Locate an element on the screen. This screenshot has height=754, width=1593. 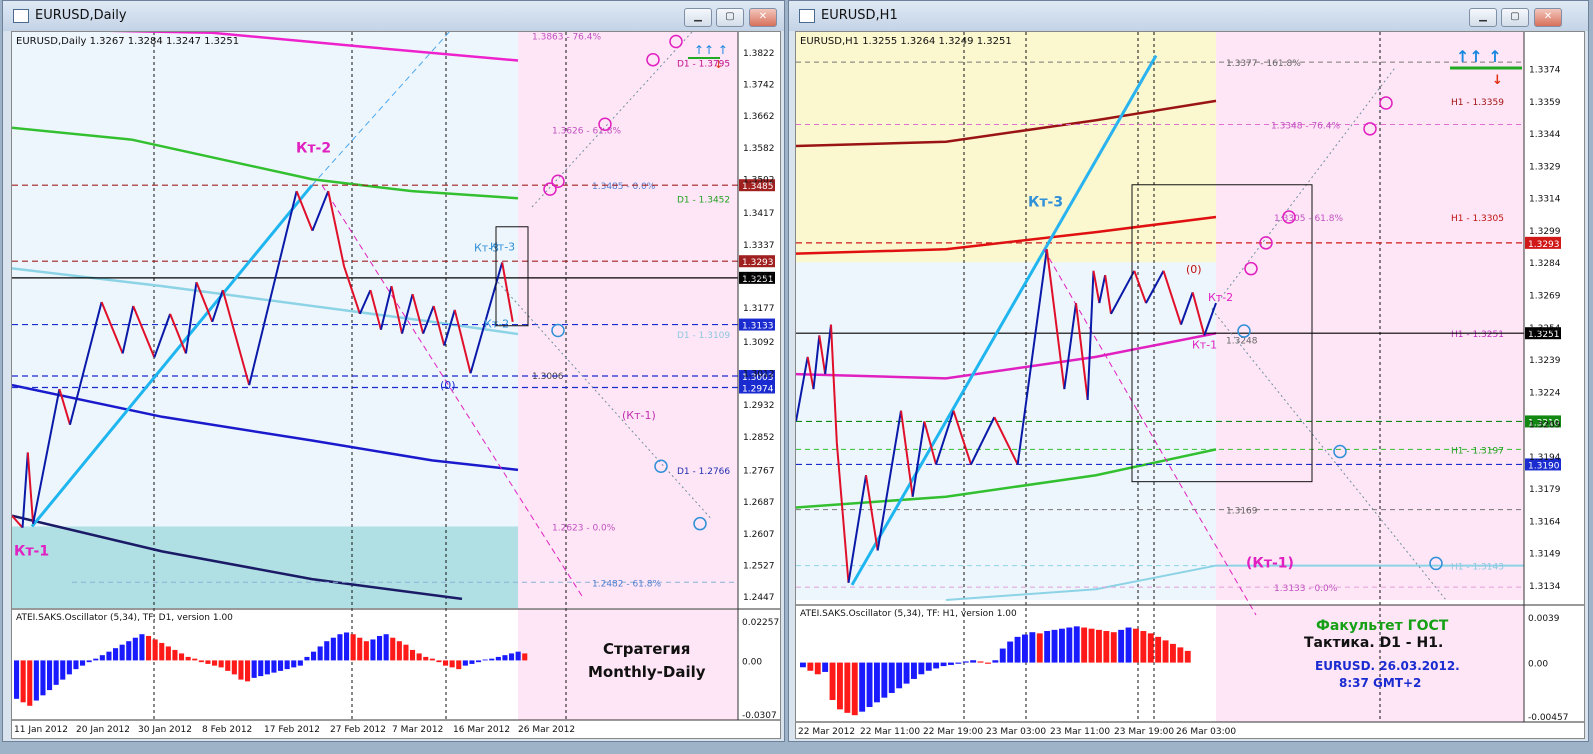
price-tag-label: 1.3133 is located at coordinates (758, 327).